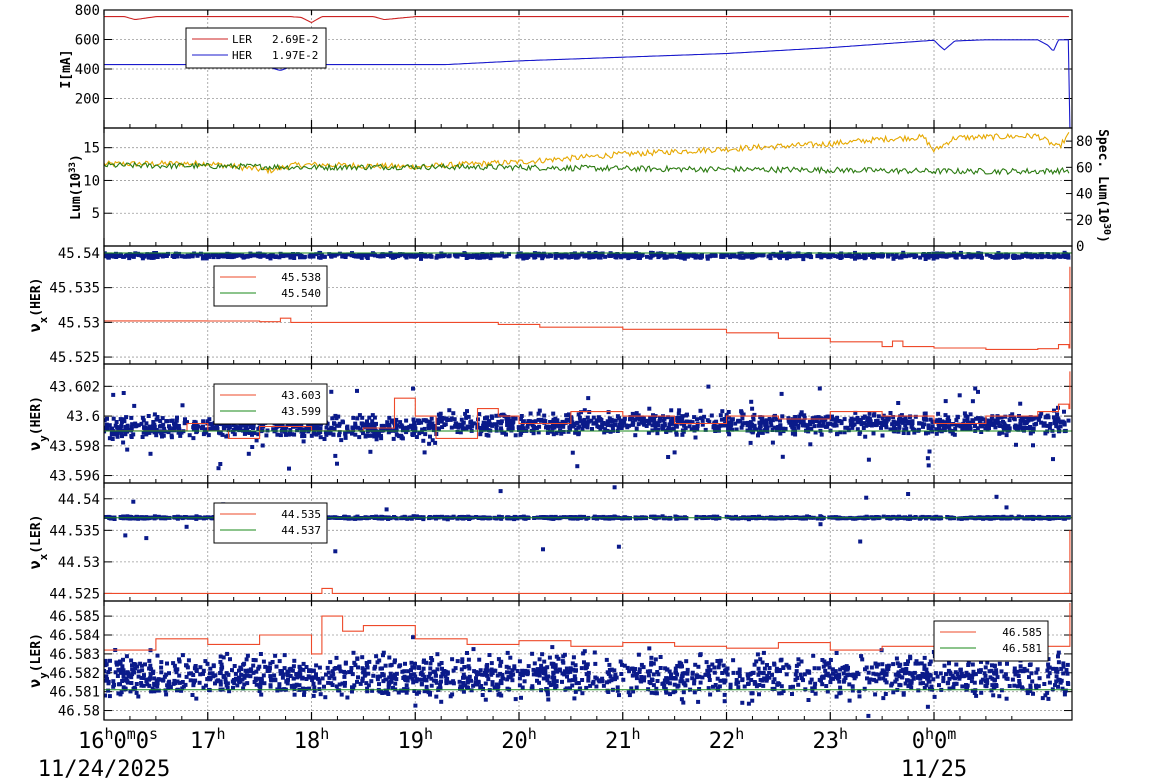 This screenshot has width=1154, height=782. What do you see at coordinates (38, 542) in the screenshot?
I see `y-axis-label: νx(LER)` at bounding box center [38, 542].